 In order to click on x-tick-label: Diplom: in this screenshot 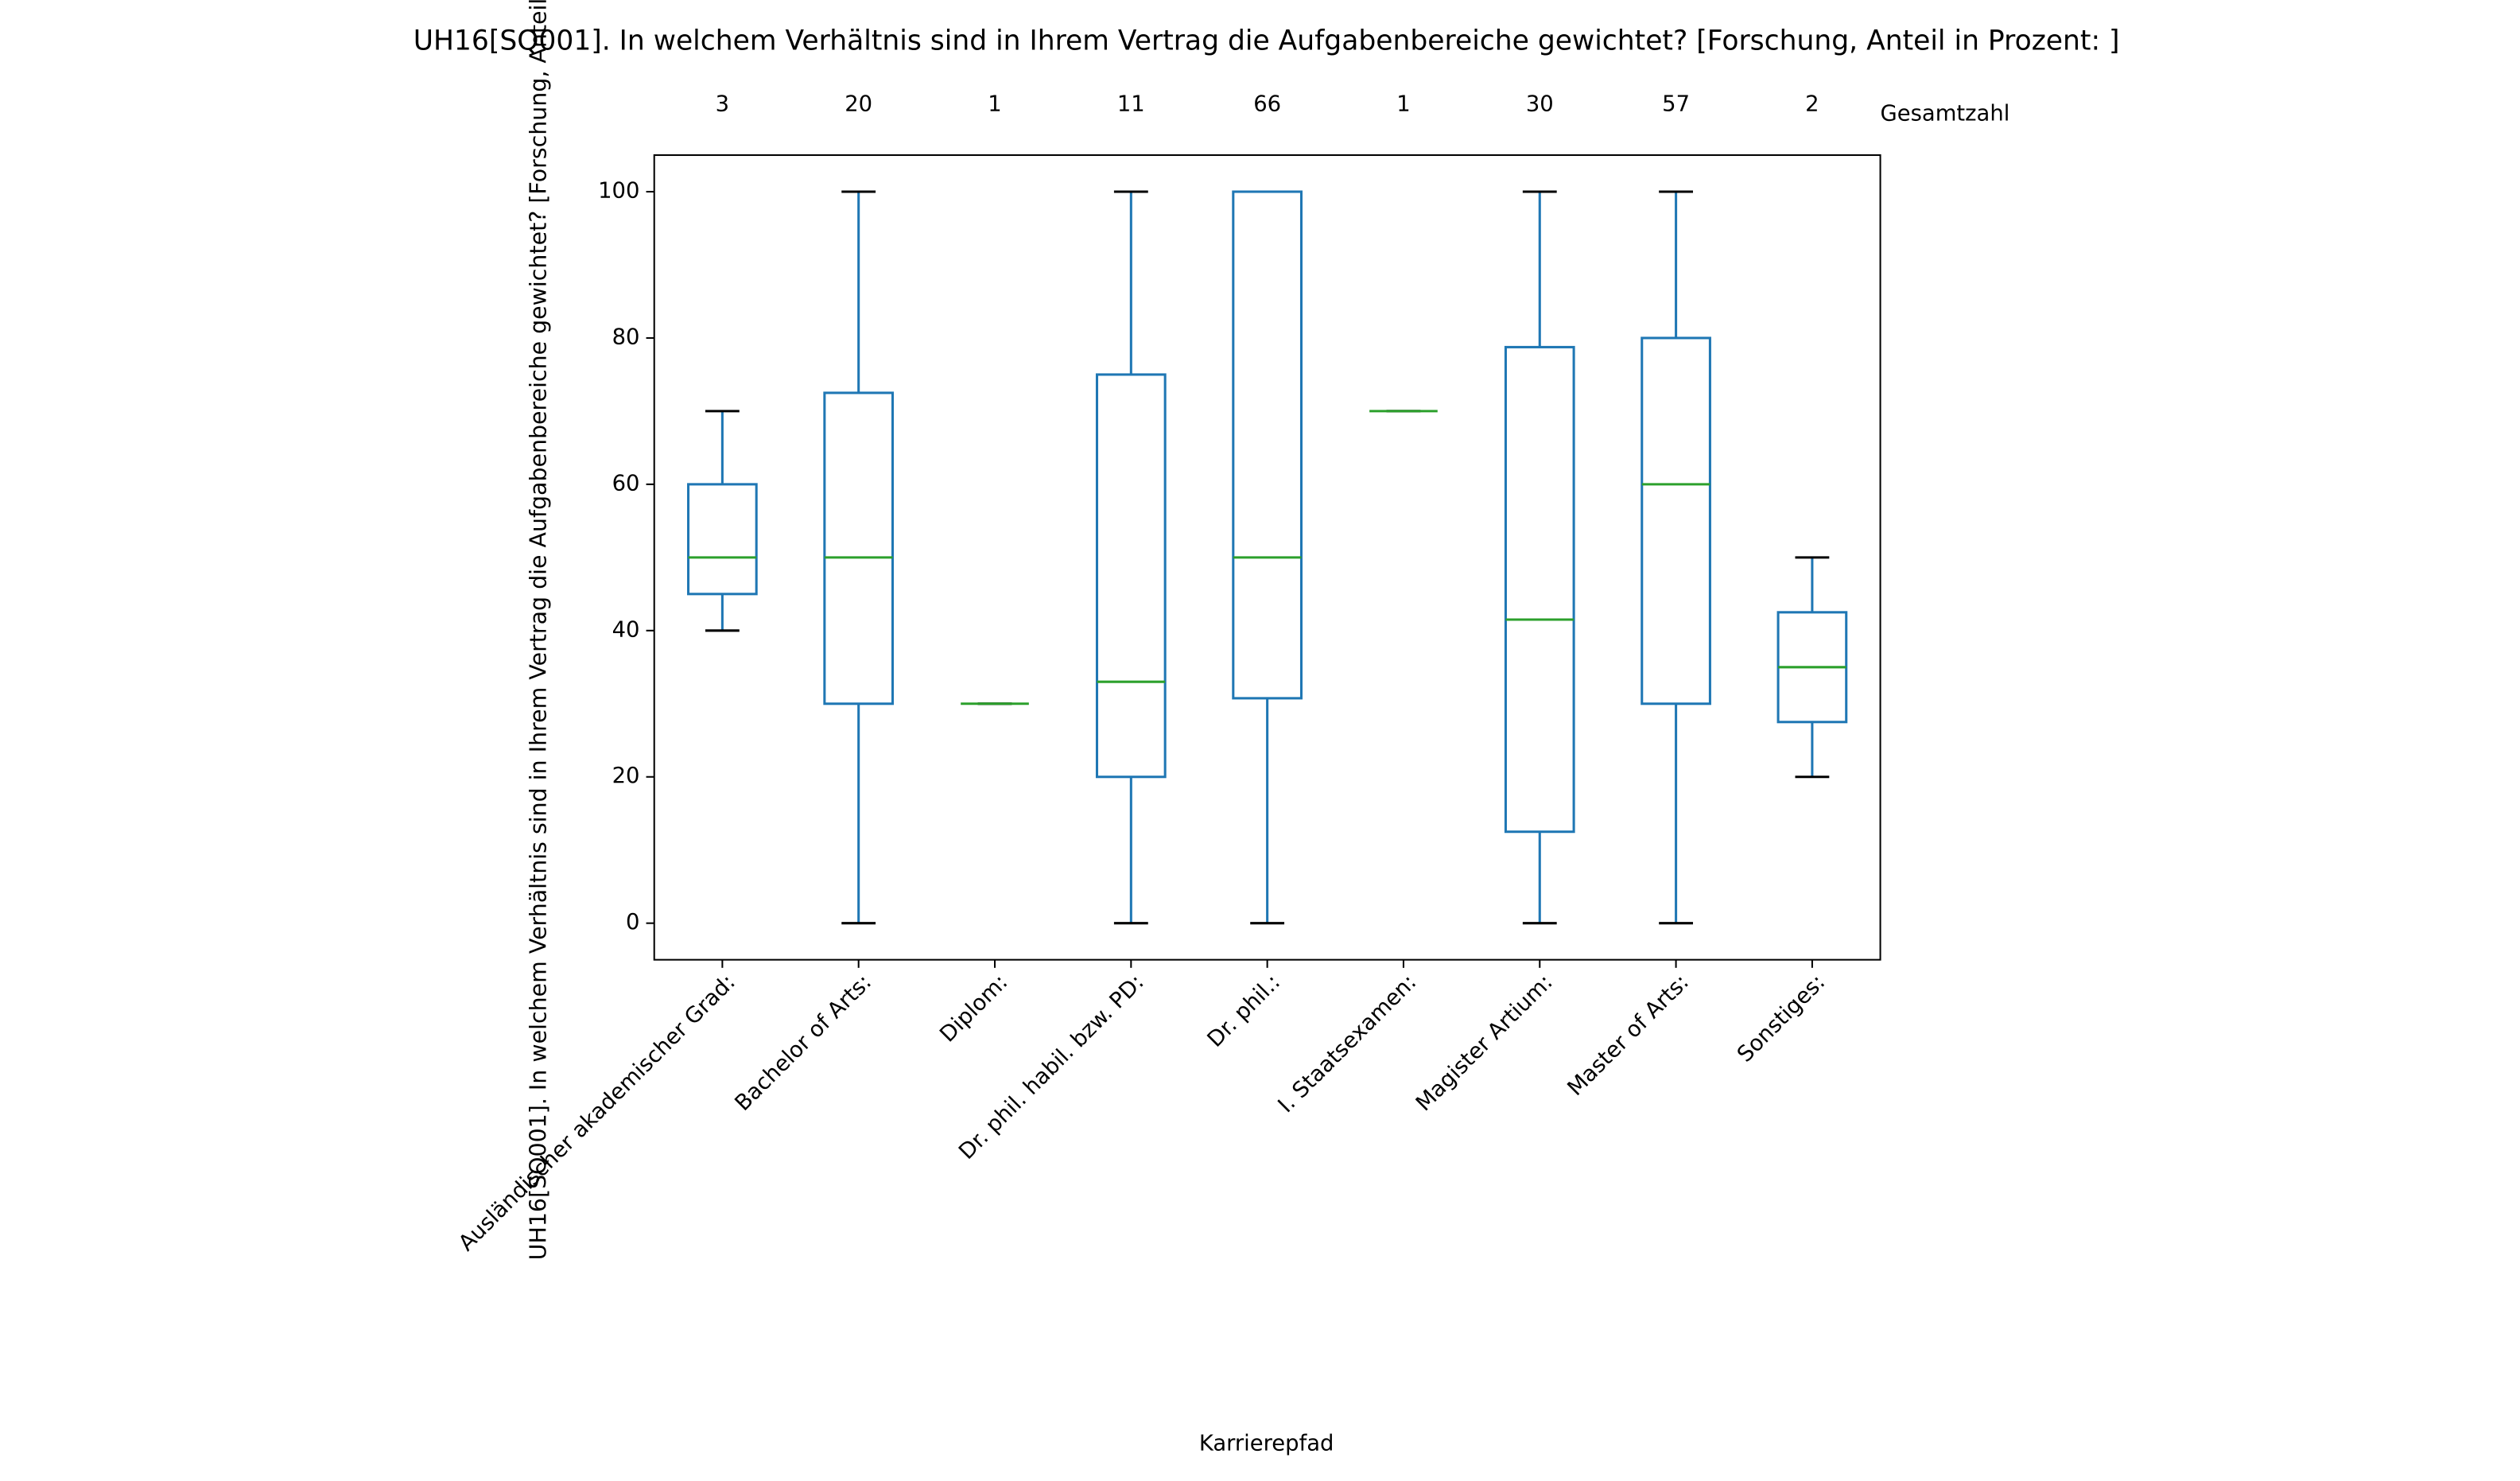, I will do `click(974, 1008)`.